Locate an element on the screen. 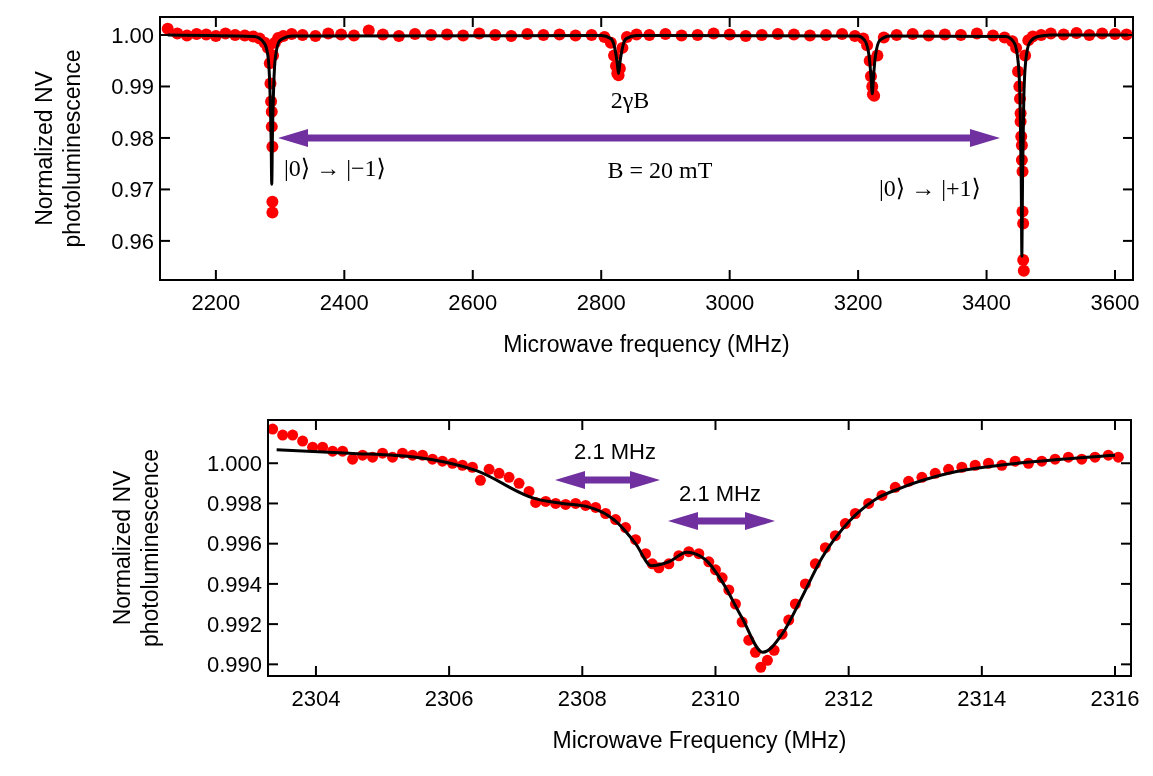 The width and height of the screenshot is (1153, 776). x-tick-label: 2600 is located at coordinates (473, 302).